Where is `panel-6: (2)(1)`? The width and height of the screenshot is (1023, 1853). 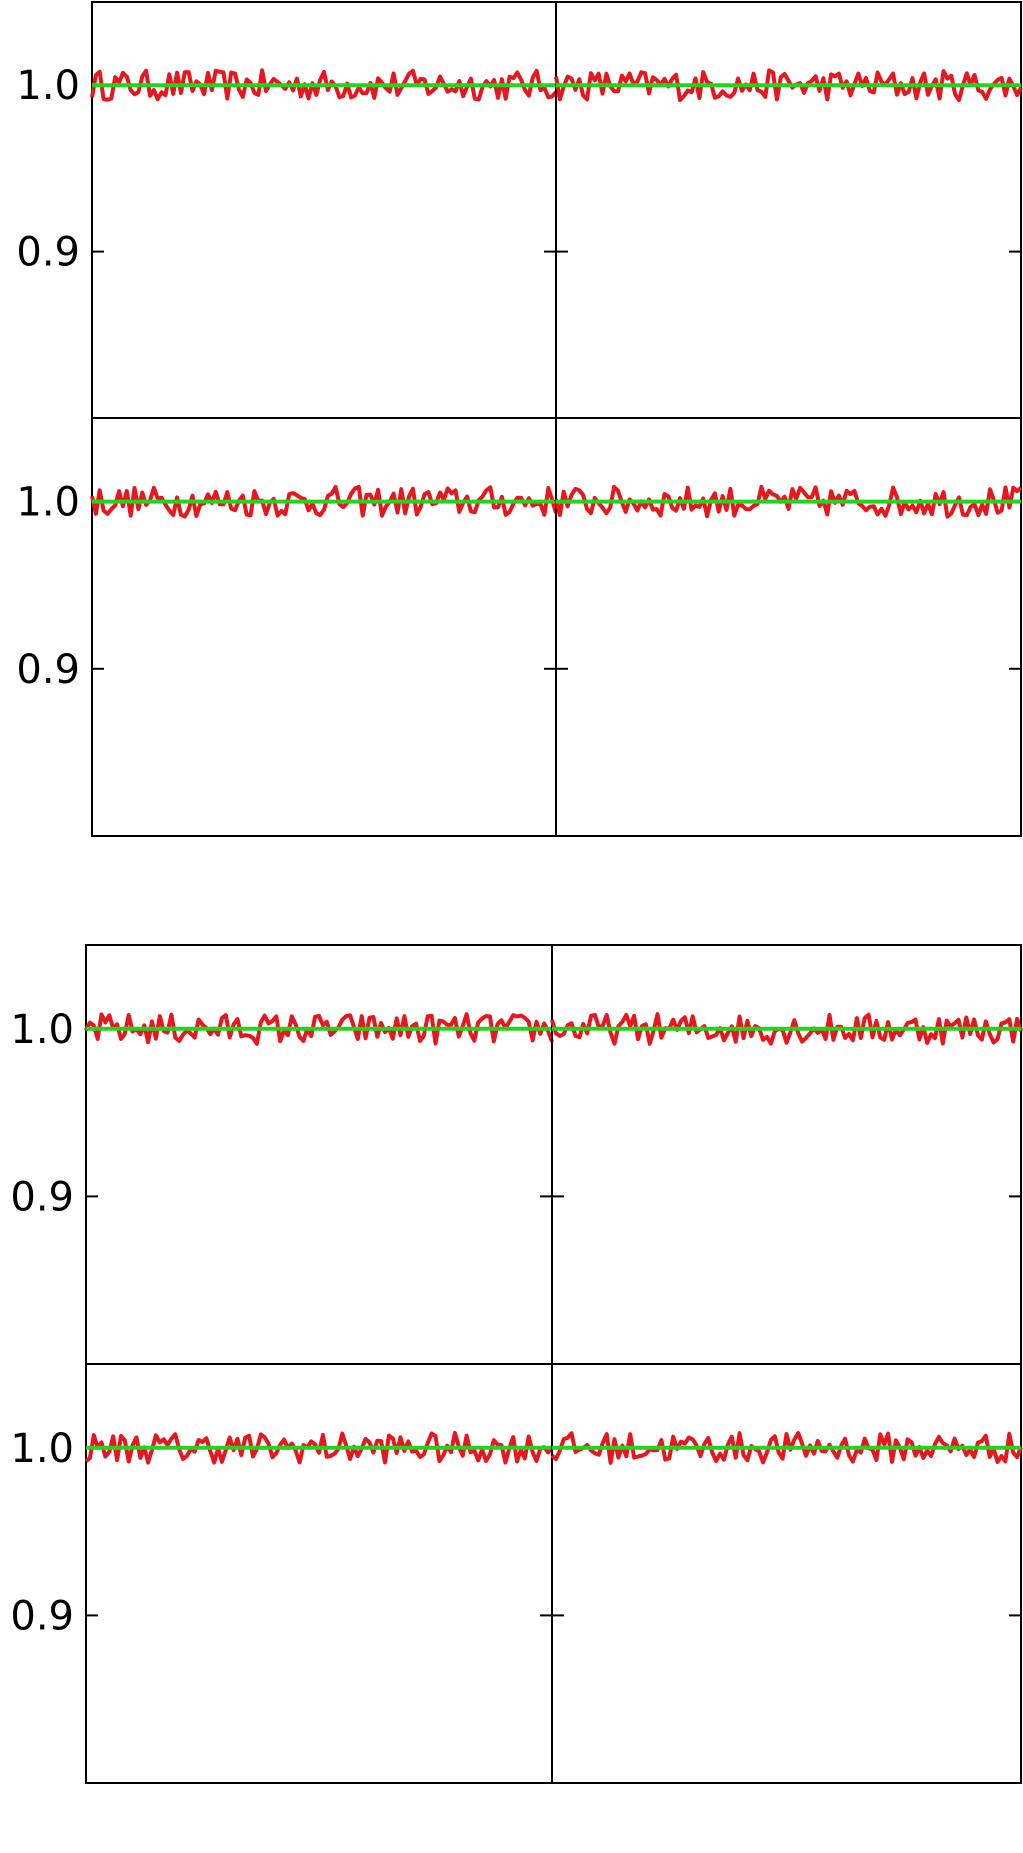
panel-6: (2)(1) is located at coordinates (786, 1154).